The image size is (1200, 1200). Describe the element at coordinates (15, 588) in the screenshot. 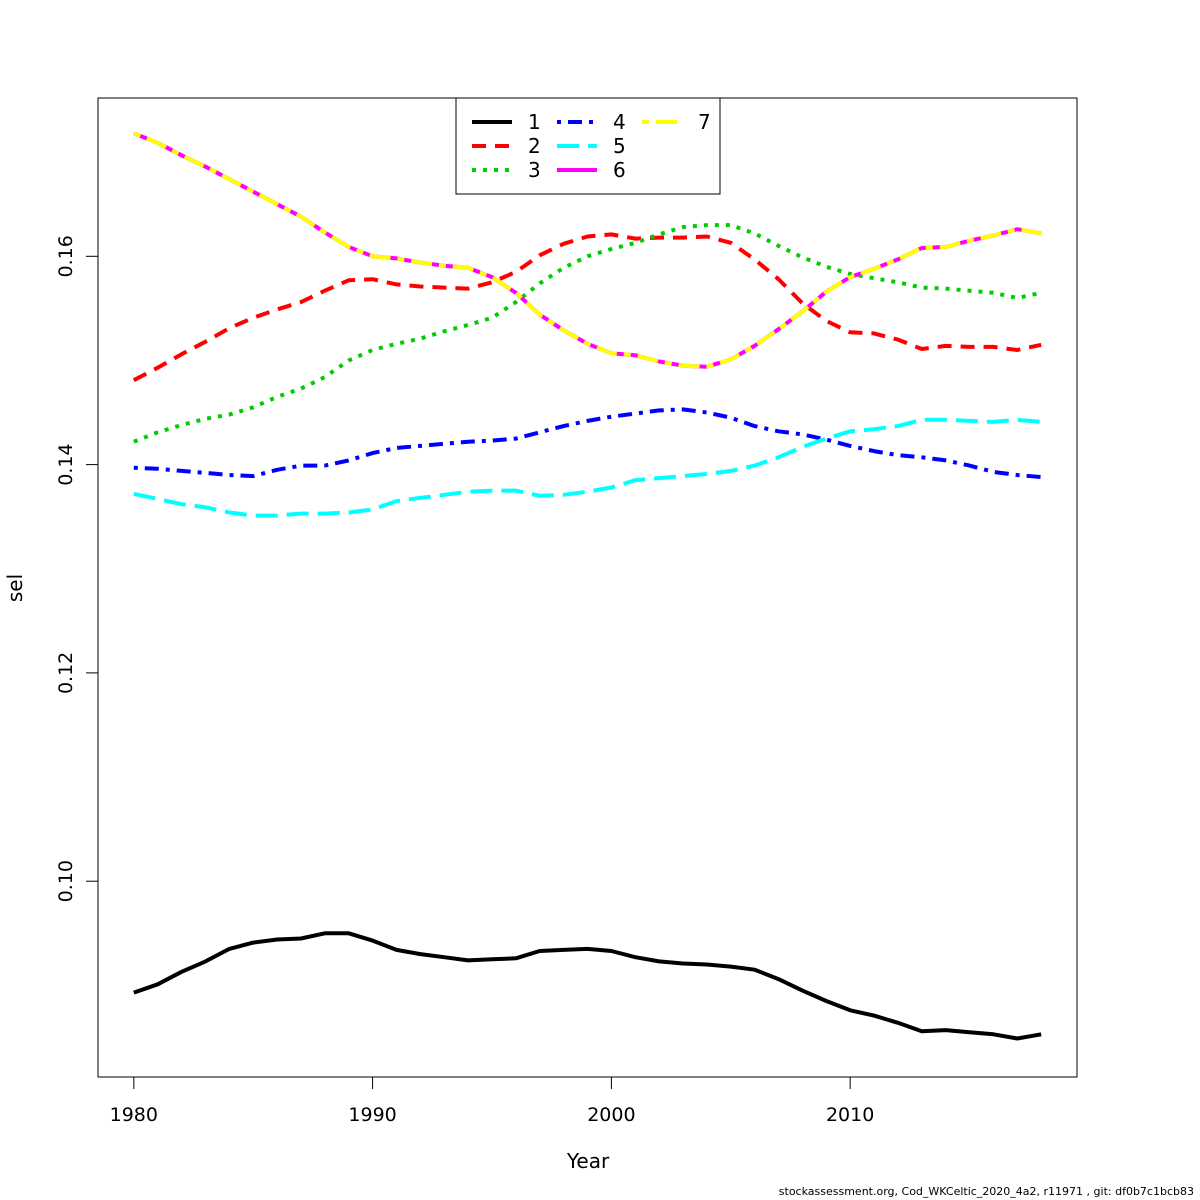

I see `y-axis-title: sel` at that location.